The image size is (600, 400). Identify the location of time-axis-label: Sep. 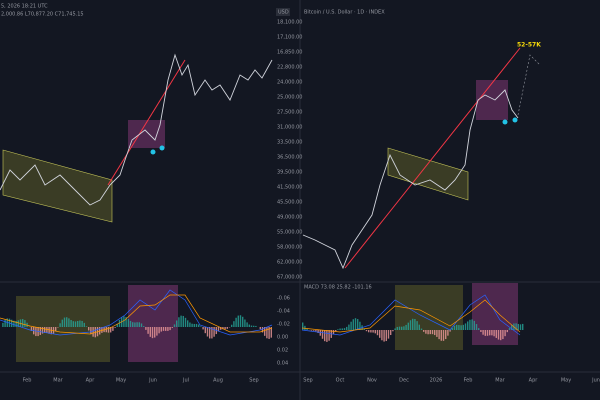
(253, 381).